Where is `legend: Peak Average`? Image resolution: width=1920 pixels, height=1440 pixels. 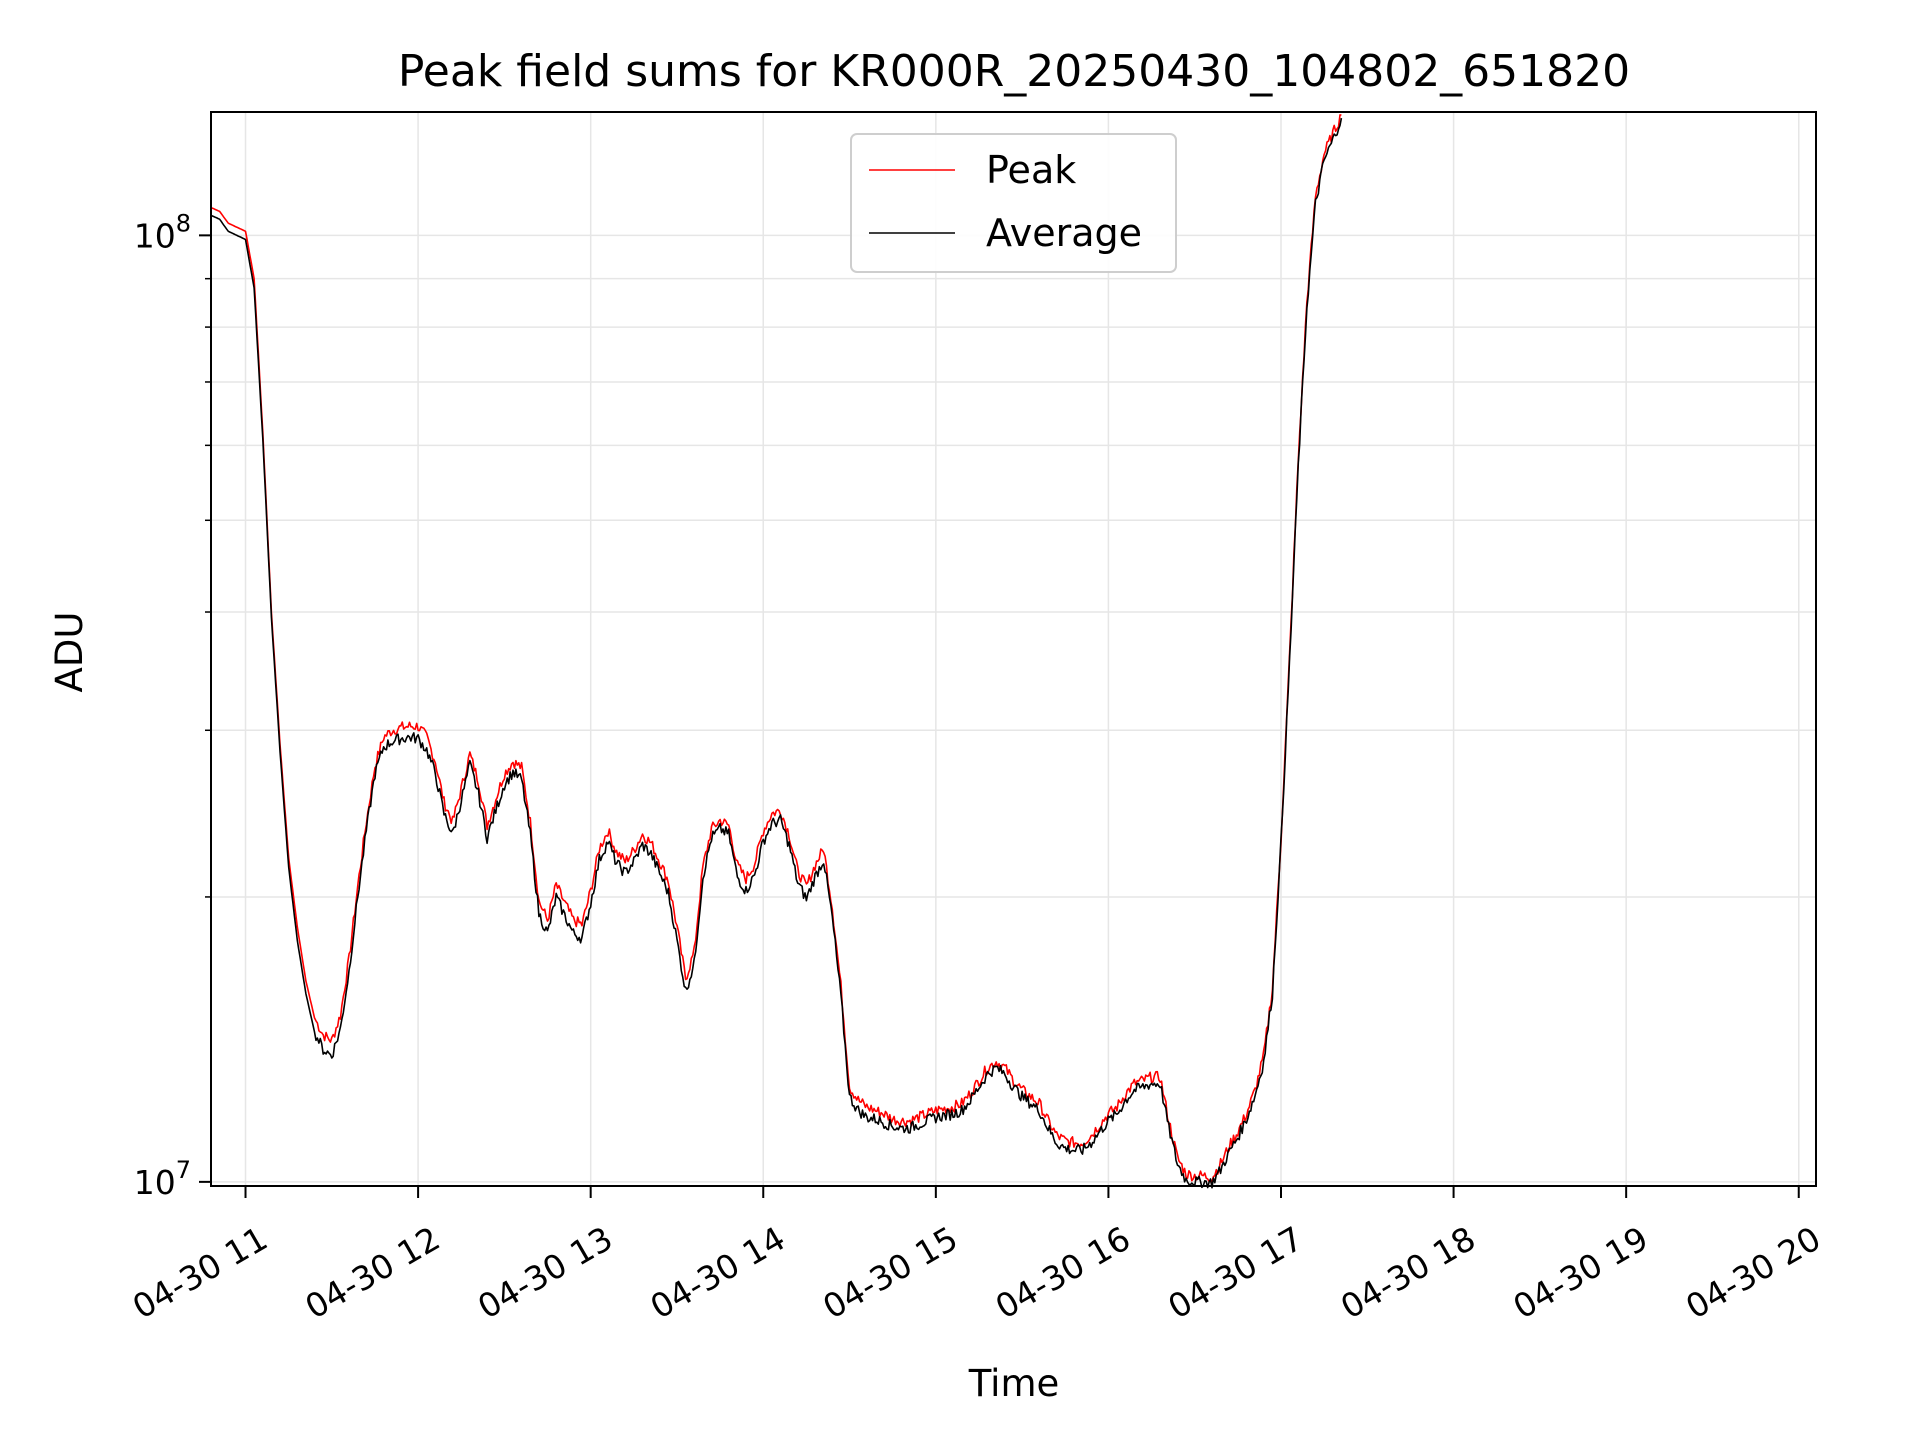
legend: Peak Average is located at coordinates (1013, 203).